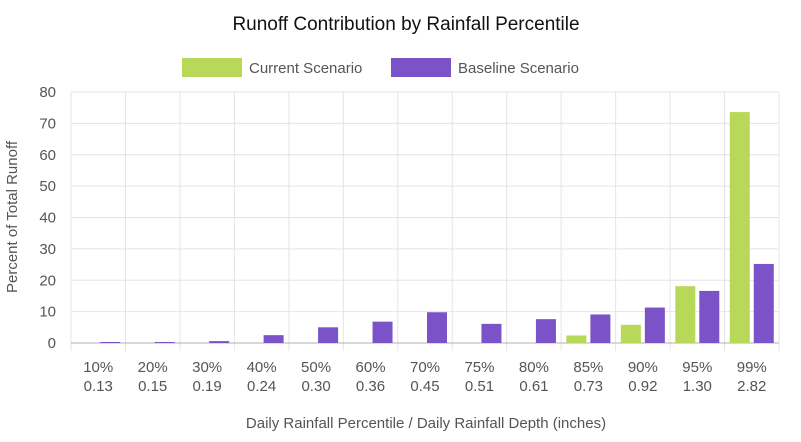  I want to click on x-tick-percentile: 60%, so click(371, 367).